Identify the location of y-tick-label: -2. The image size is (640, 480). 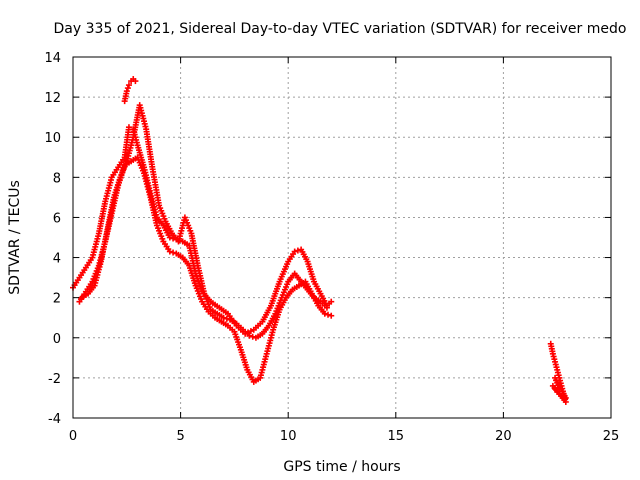
(54, 379).